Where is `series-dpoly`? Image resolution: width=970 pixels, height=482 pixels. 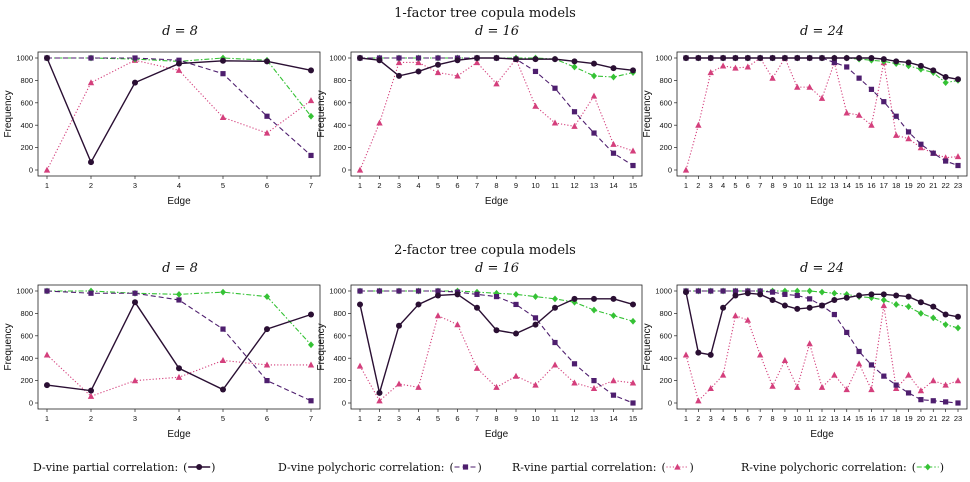 series-dpoly is located at coordinates (822, 112).